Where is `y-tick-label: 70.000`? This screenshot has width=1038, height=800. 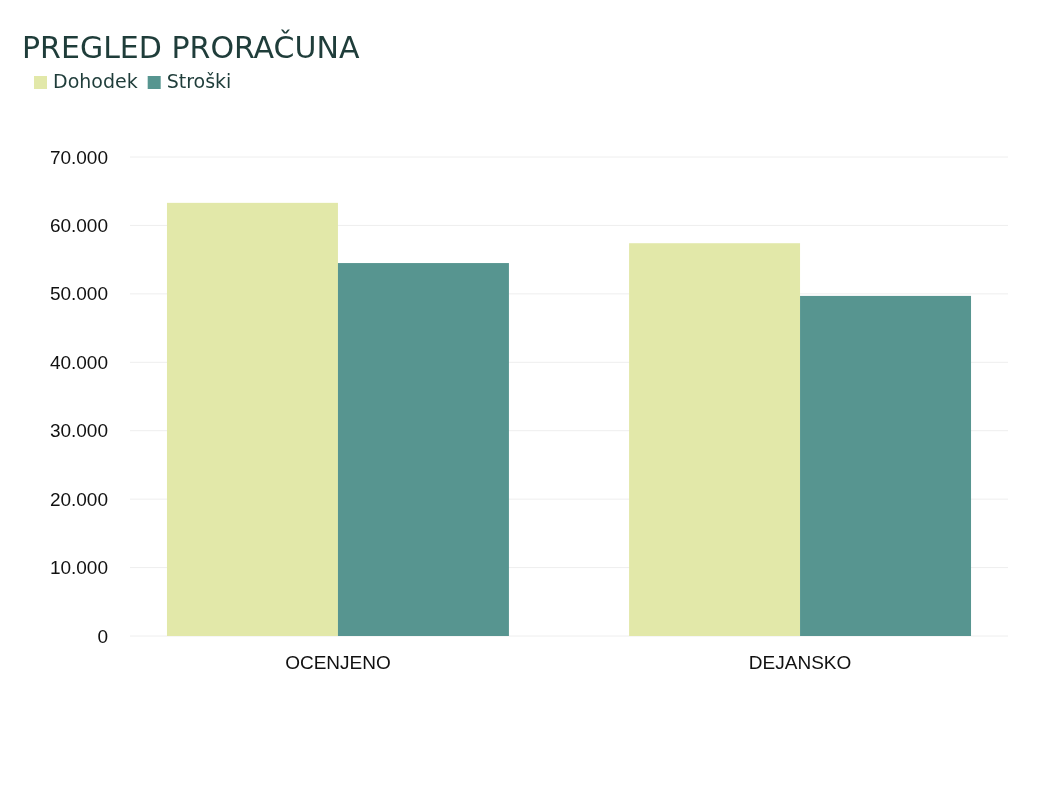 y-tick-label: 70.000 is located at coordinates (78, 157).